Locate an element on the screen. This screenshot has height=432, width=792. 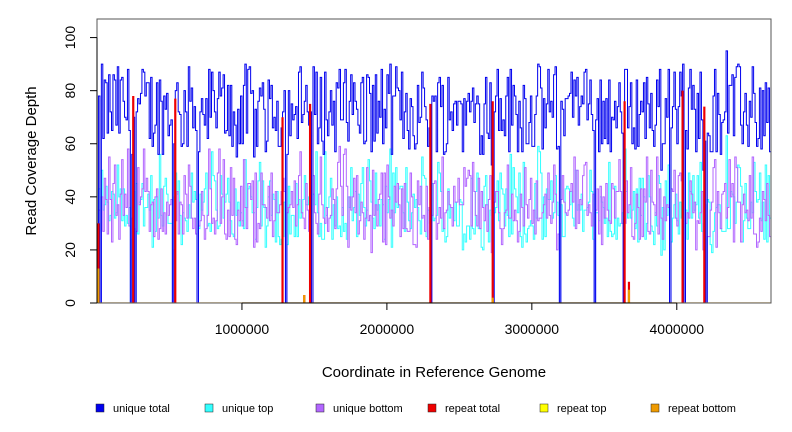
y-tick-label: 0 is located at coordinates (70, 303).